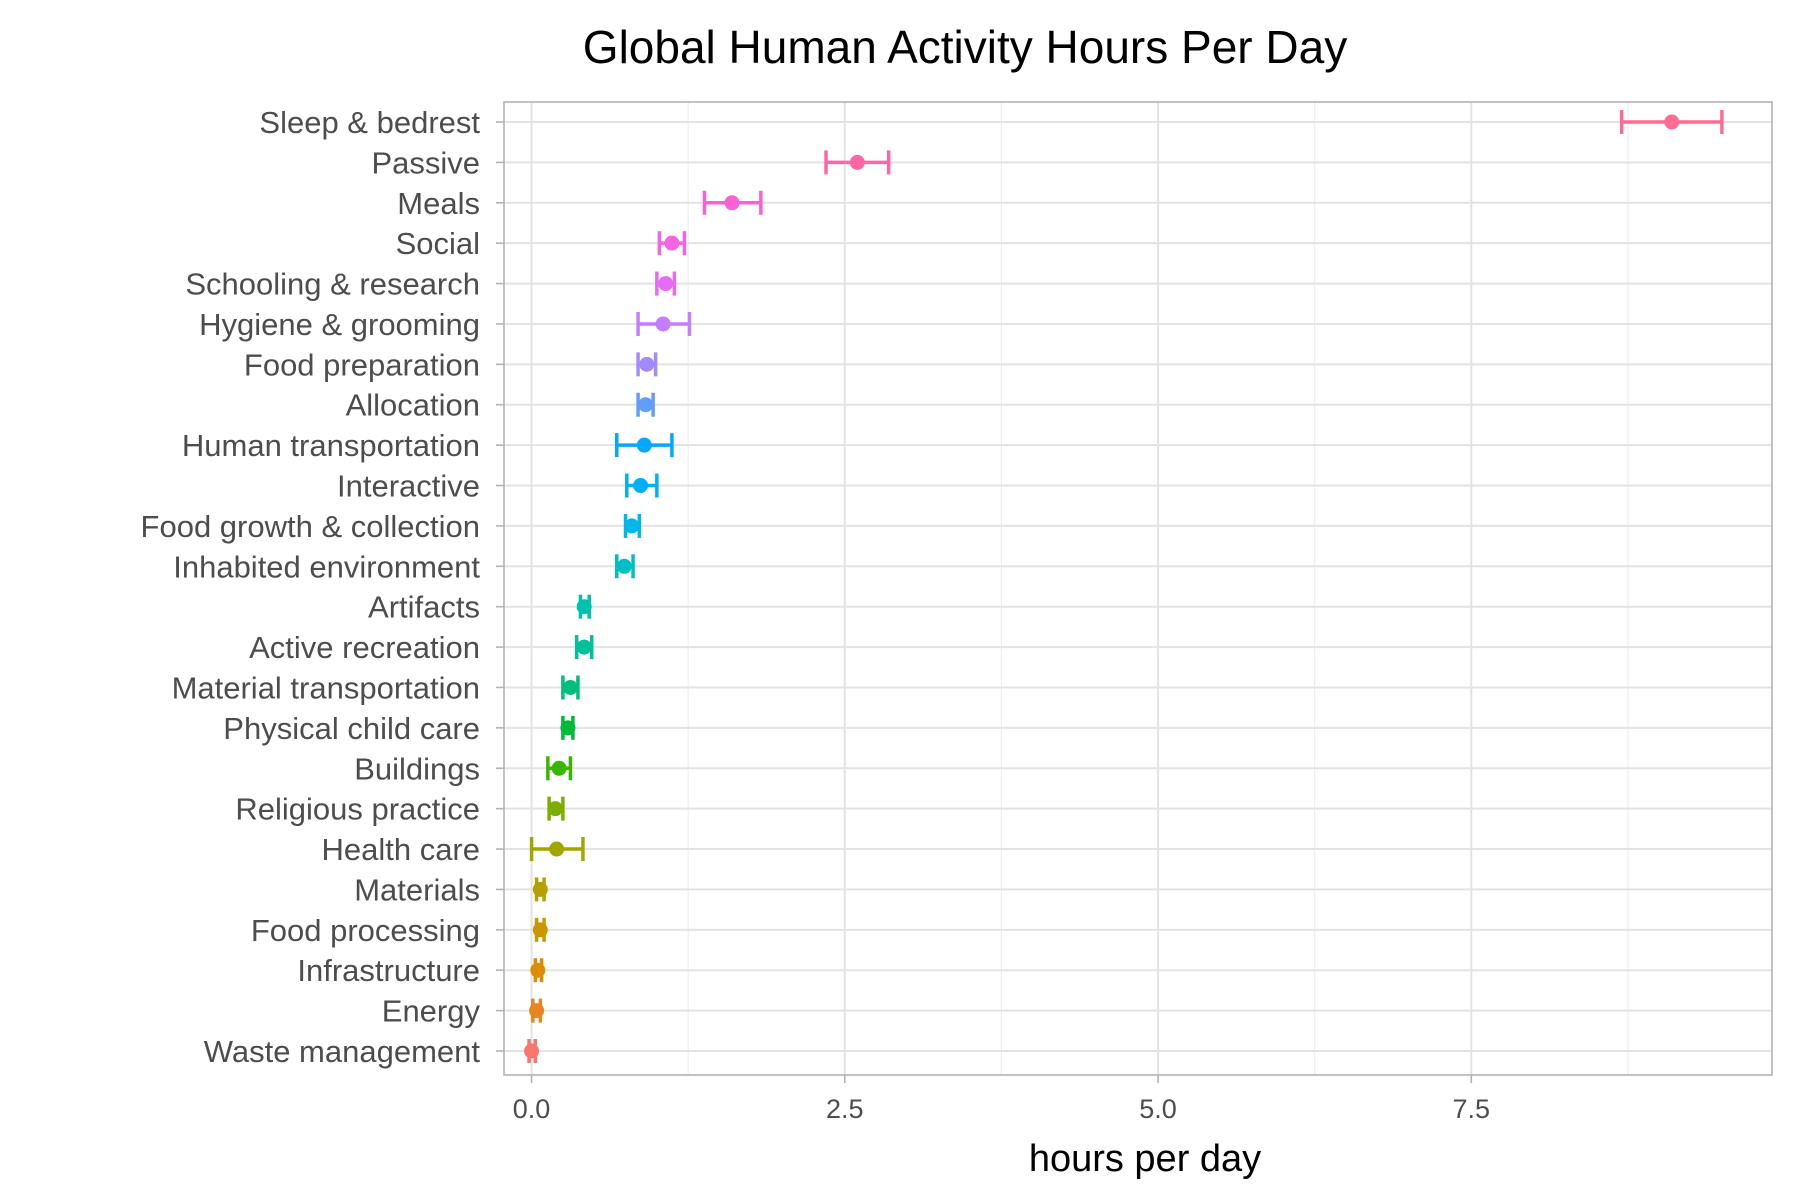 The image size is (1800, 1200). Describe the element at coordinates (1158, 1109) in the screenshot. I see `x-tick-label: 5.0` at that location.